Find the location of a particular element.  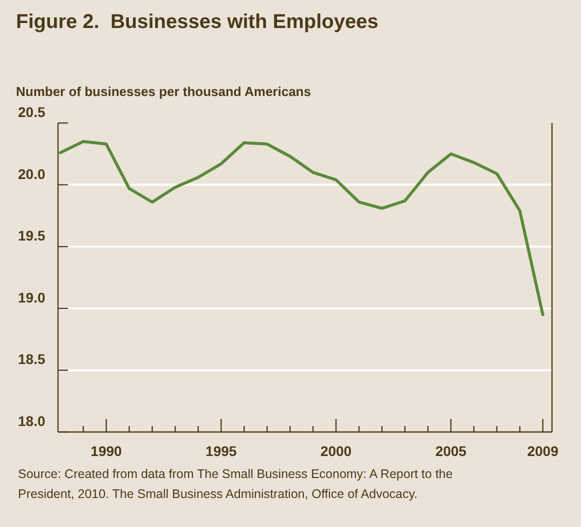

chart-title: Figure 2. Businesses with Employees is located at coordinates (197, 22).